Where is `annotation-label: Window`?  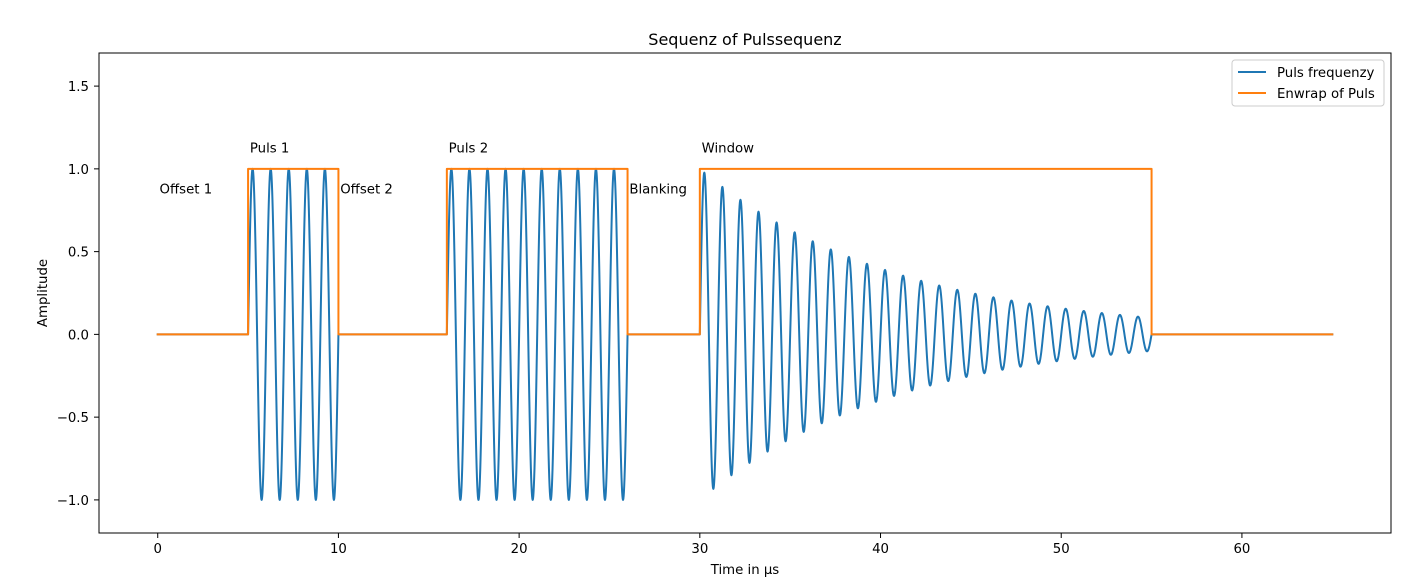 annotation-label: Window is located at coordinates (728, 148).